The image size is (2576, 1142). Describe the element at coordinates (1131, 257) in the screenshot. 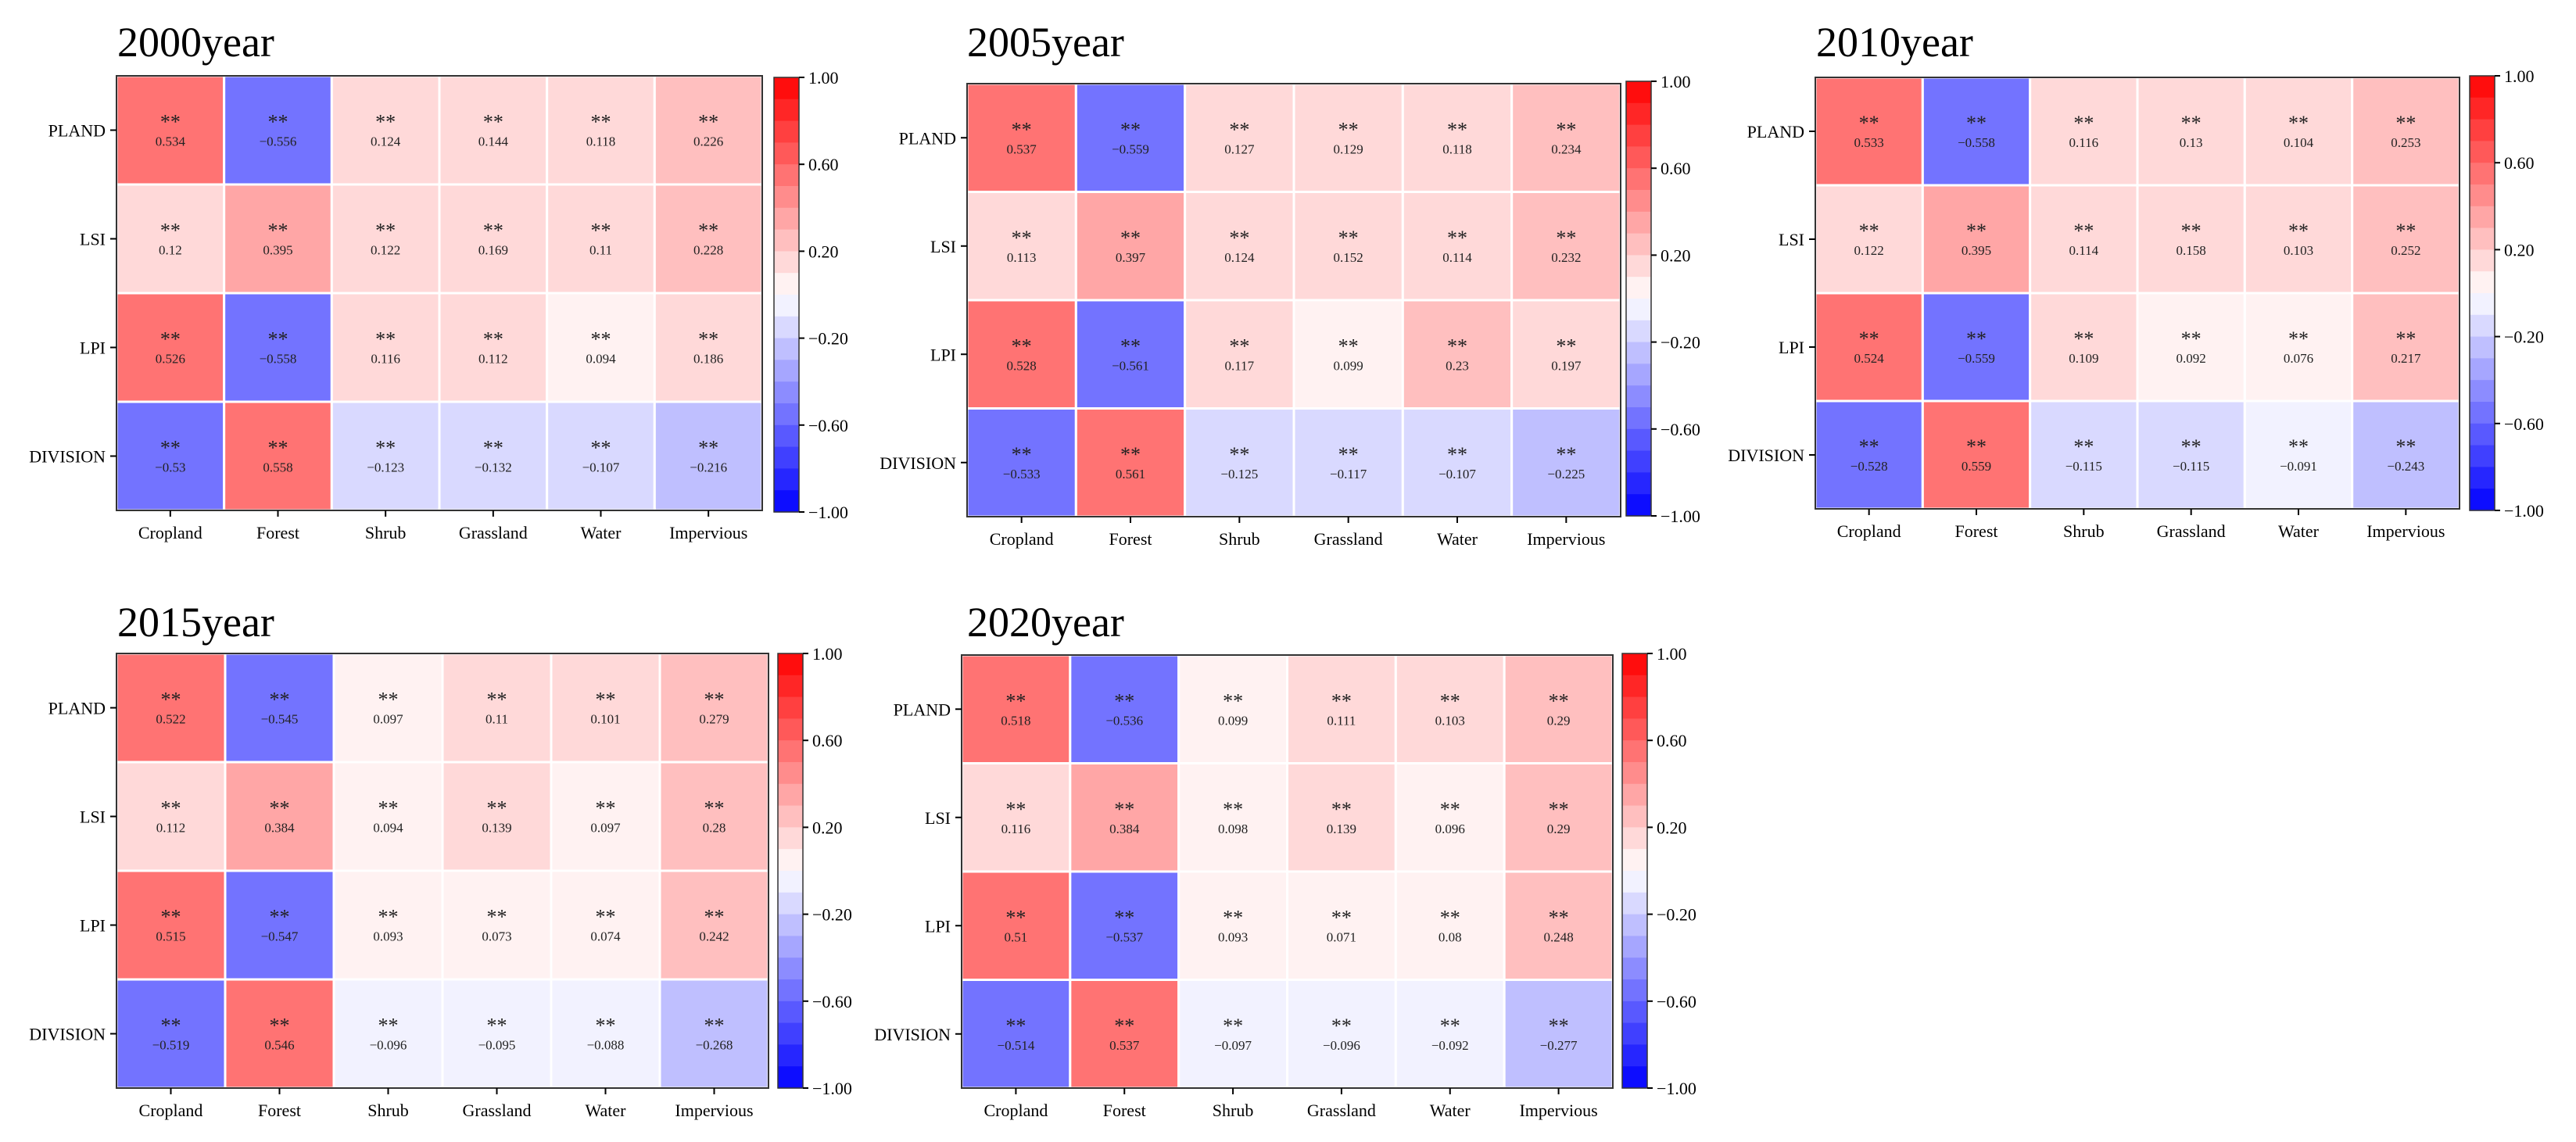

I see `cell-value-label: 0.397` at that location.